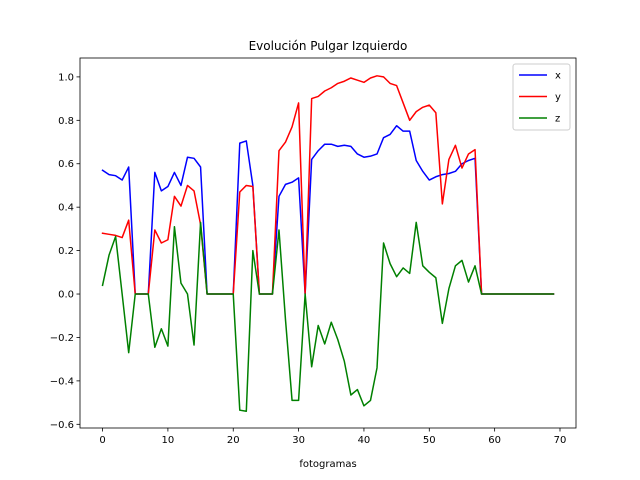 This screenshot has width=640, height=480. I want to click on y-axis: −0.6 −0.4 −0.2 0.0 0.2 0.4 0.6 0.8 1.0, so click(65, 251).